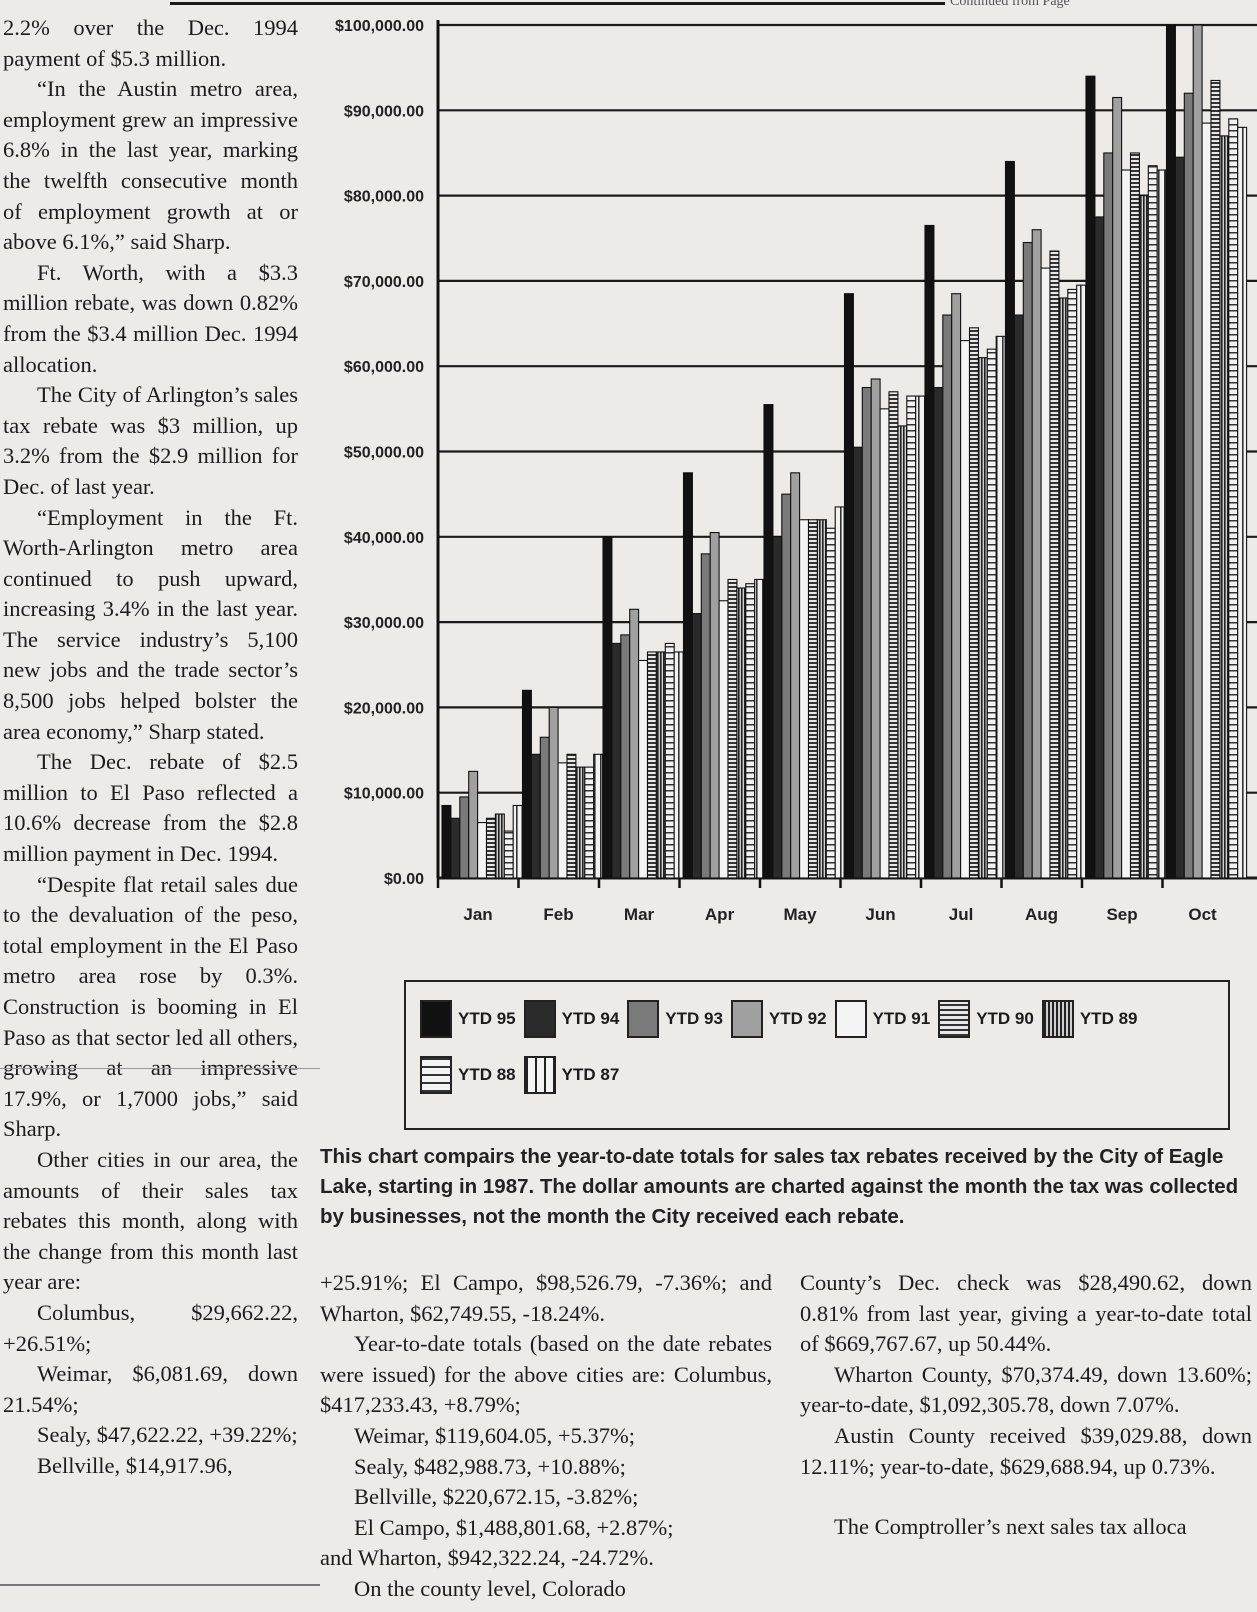 This screenshot has width=1257, height=1612. I want to click on legend-item: YTD 95, so click(468, 1019).